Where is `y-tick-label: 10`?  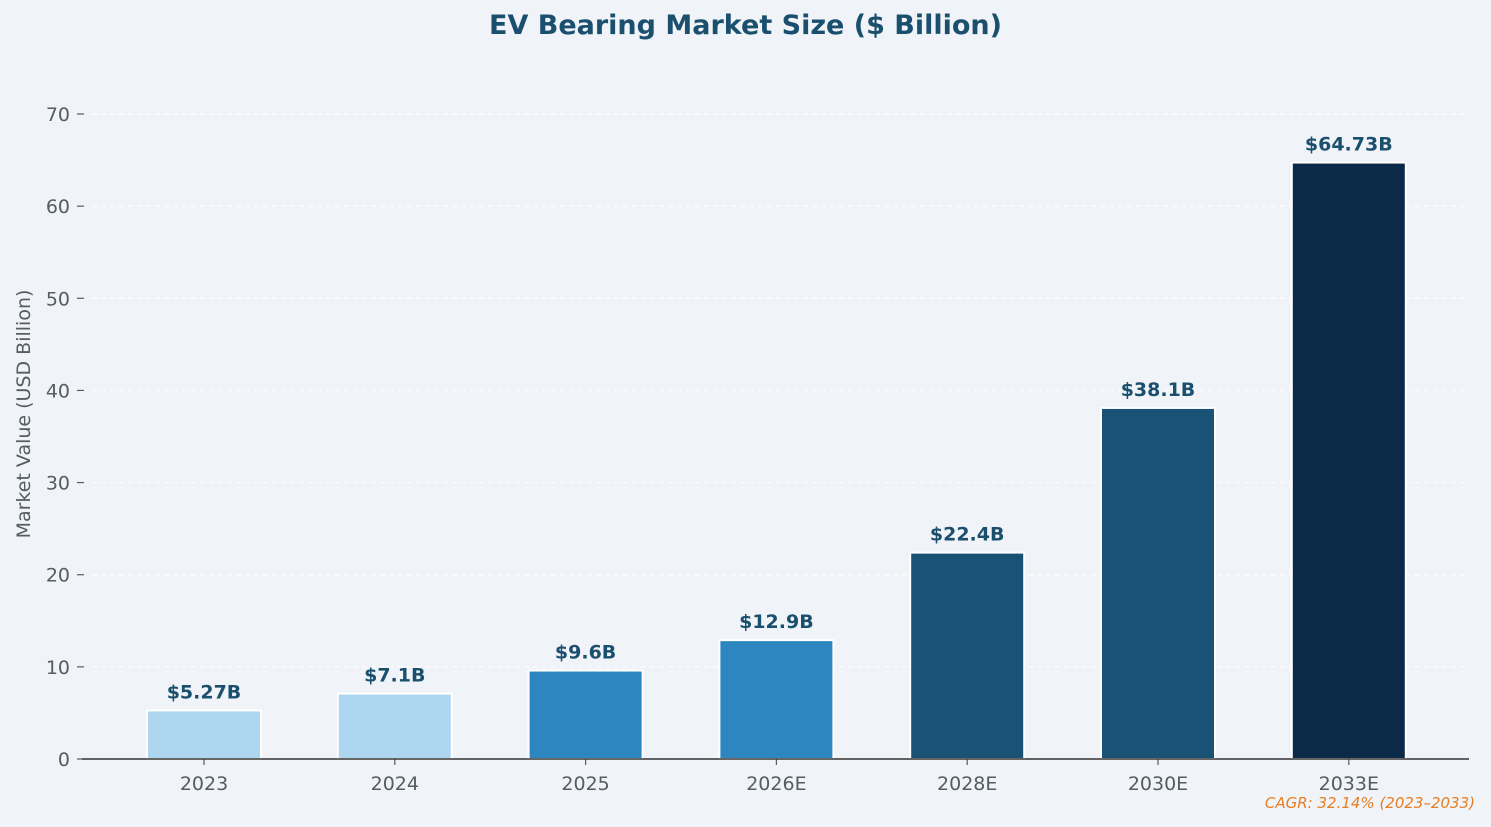
y-tick-label: 10 is located at coordinates (58, 668).